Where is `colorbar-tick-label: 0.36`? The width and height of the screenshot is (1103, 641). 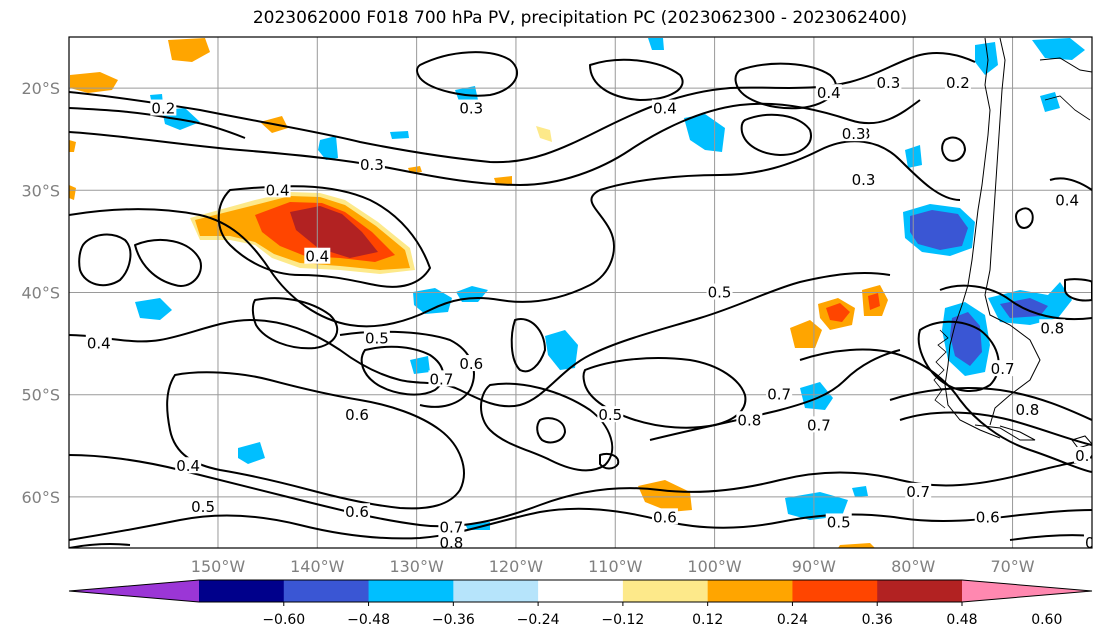
colorbar-tick-label: 0.36 is located at coordinates (877, 620).